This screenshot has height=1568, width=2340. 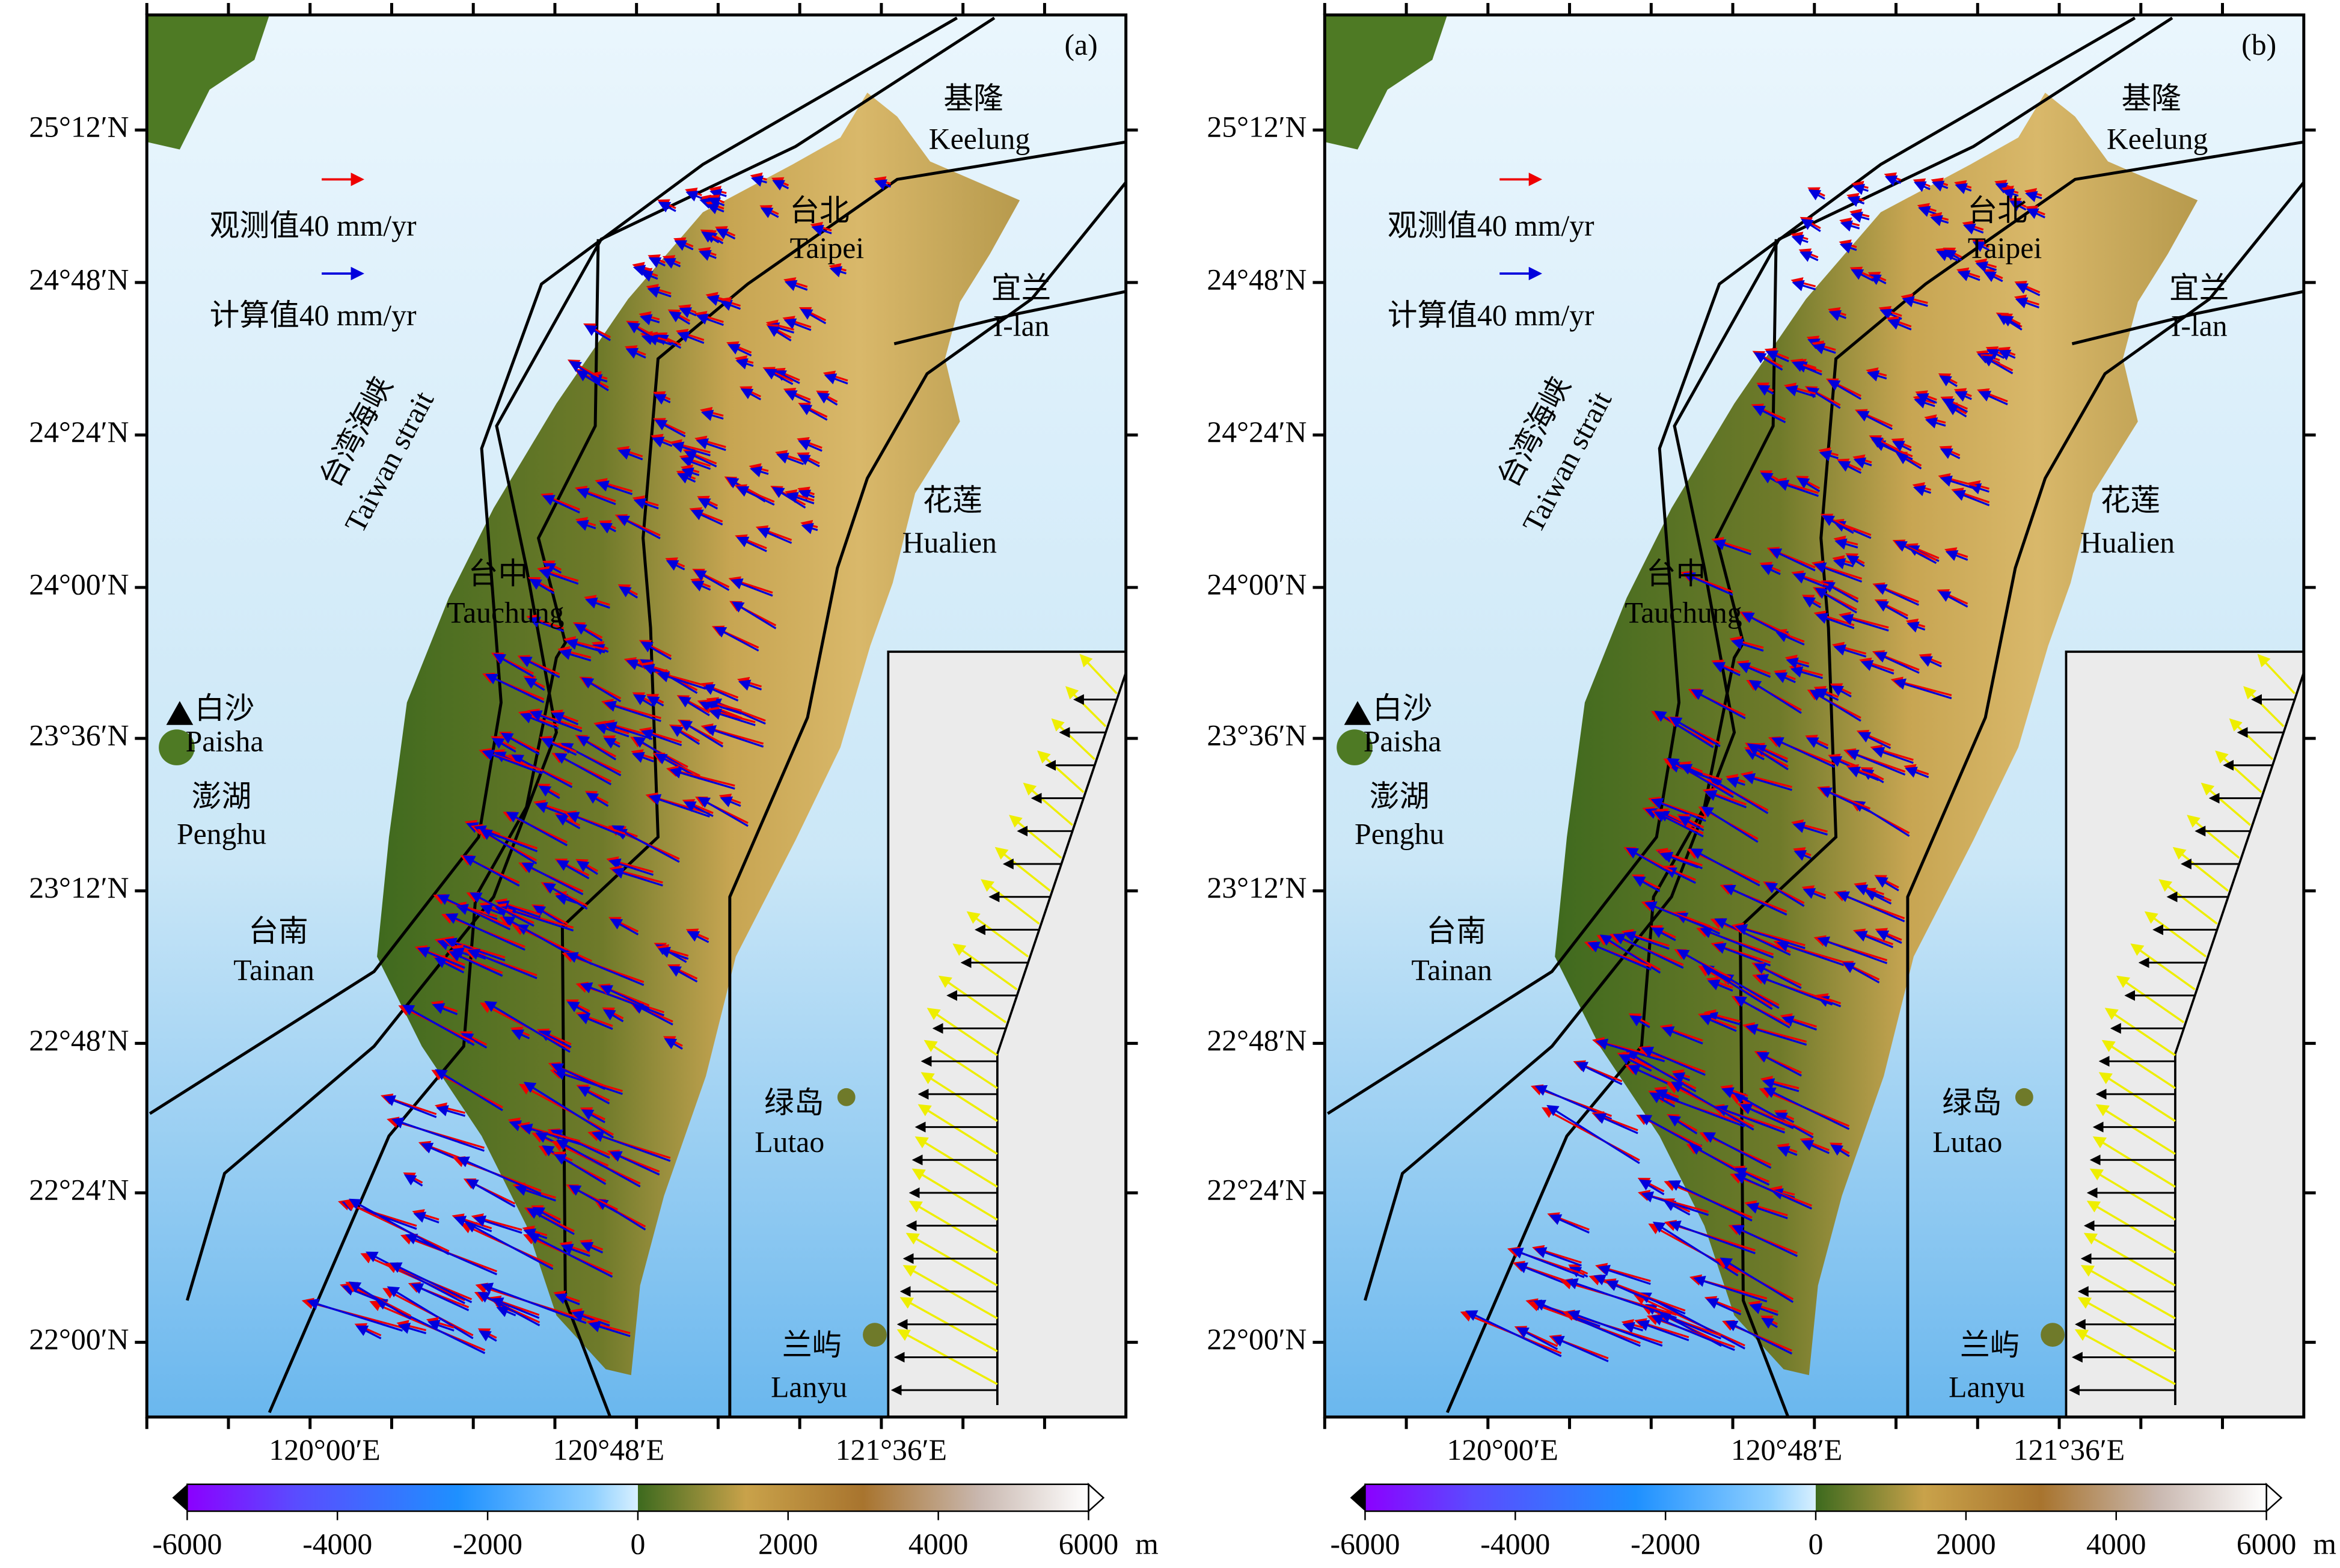 What do you see at coordinates (337, 1544) in the screenshot?
I see `colorbar-tick-label: -4000` at bounding box center [337, 1544].